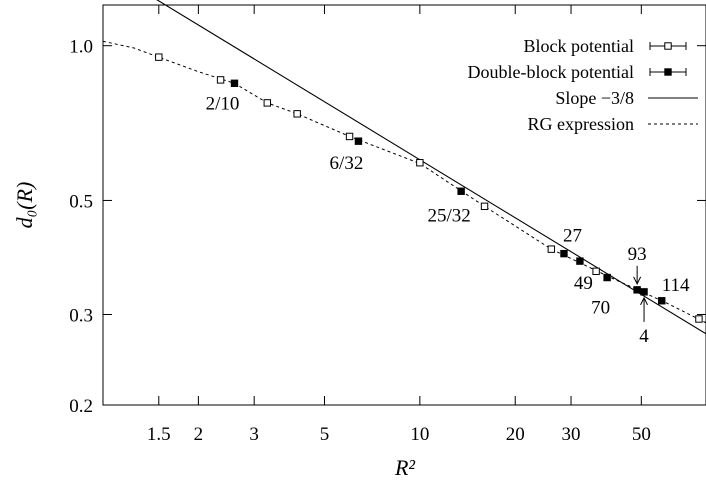 The image size is (706, 484). What do you see at coordinates (404, 467) in the screenshot?
I see `x-axis-label: R²` at bounding box center [404, 467].